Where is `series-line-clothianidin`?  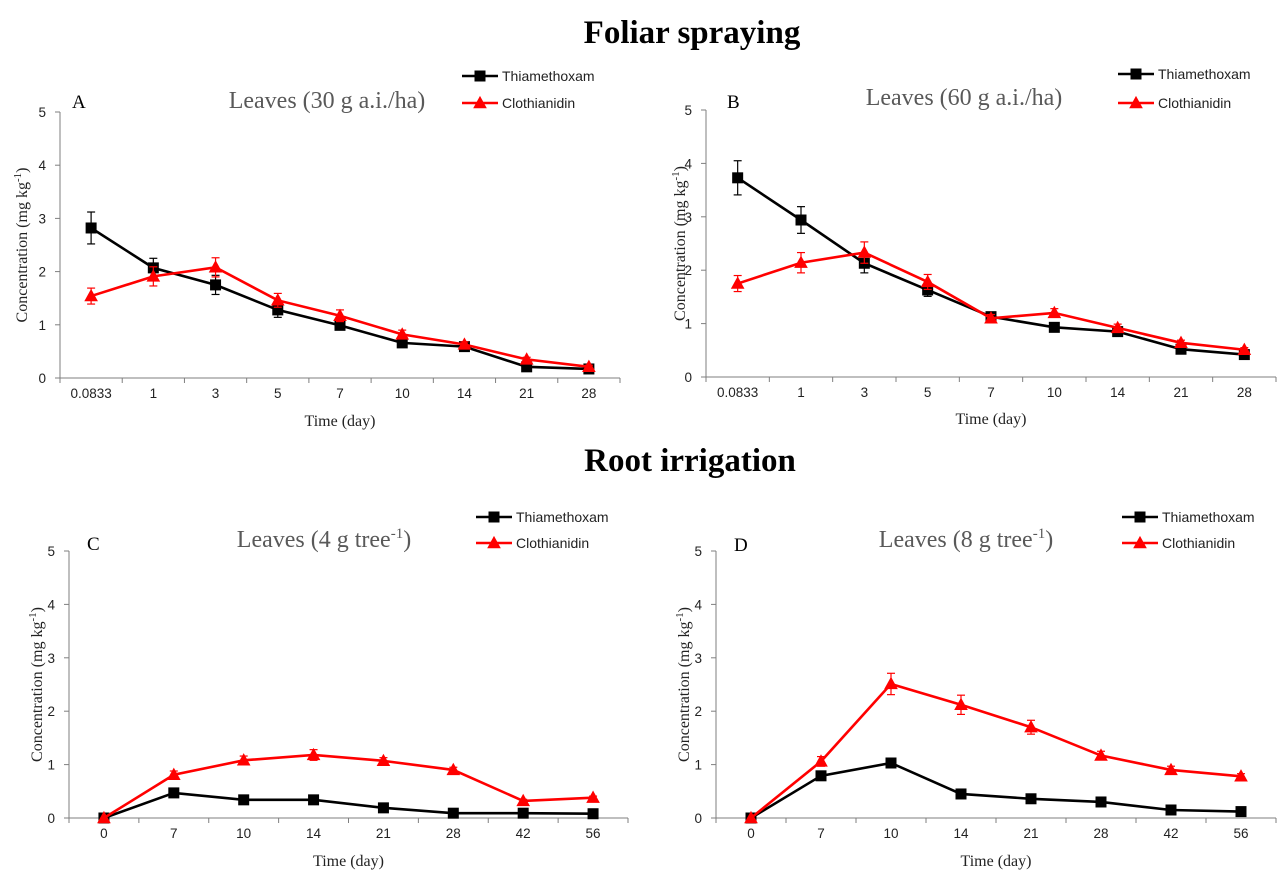
series-line-clothianidin is located at coordinates (348, 786).